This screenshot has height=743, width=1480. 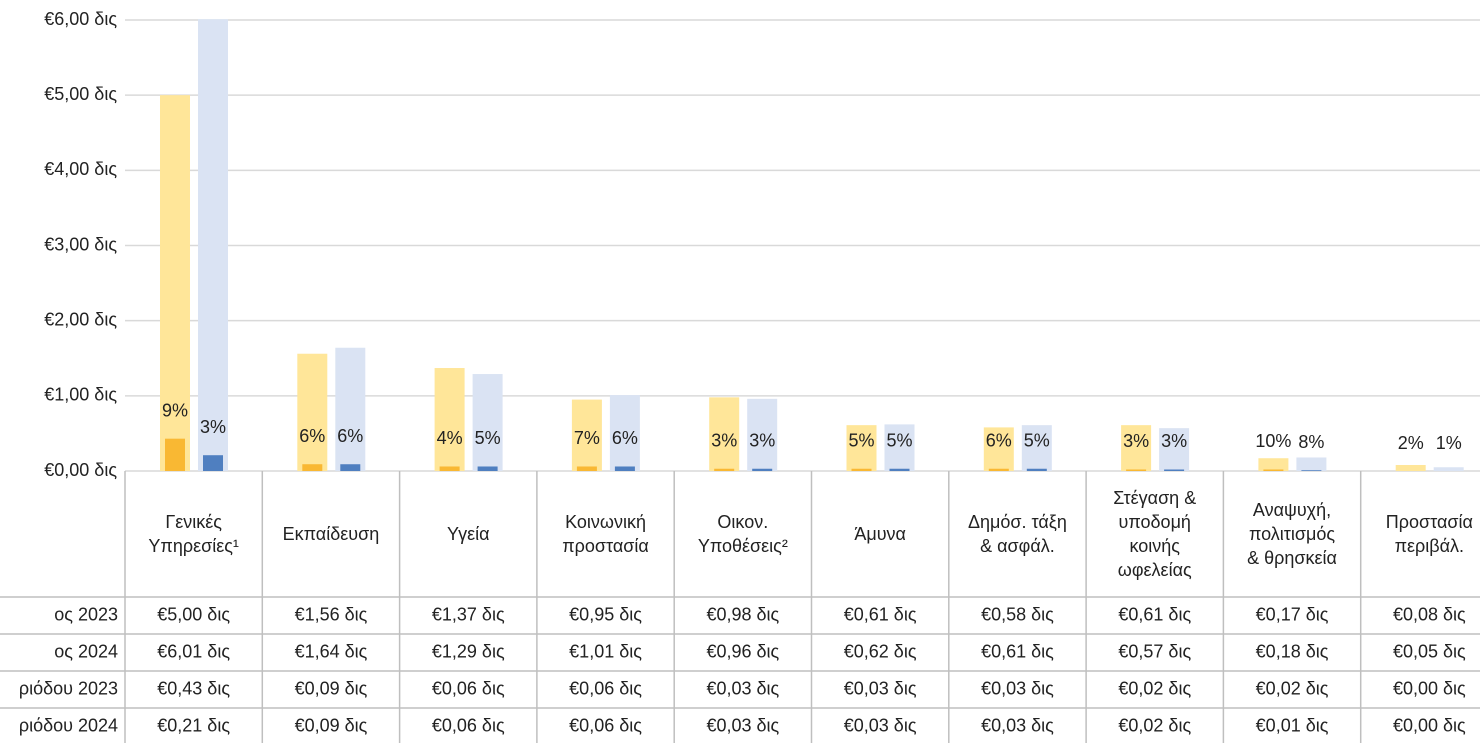 I want to click on row-label: ριόδου 2023, so click(x=68, y=688).